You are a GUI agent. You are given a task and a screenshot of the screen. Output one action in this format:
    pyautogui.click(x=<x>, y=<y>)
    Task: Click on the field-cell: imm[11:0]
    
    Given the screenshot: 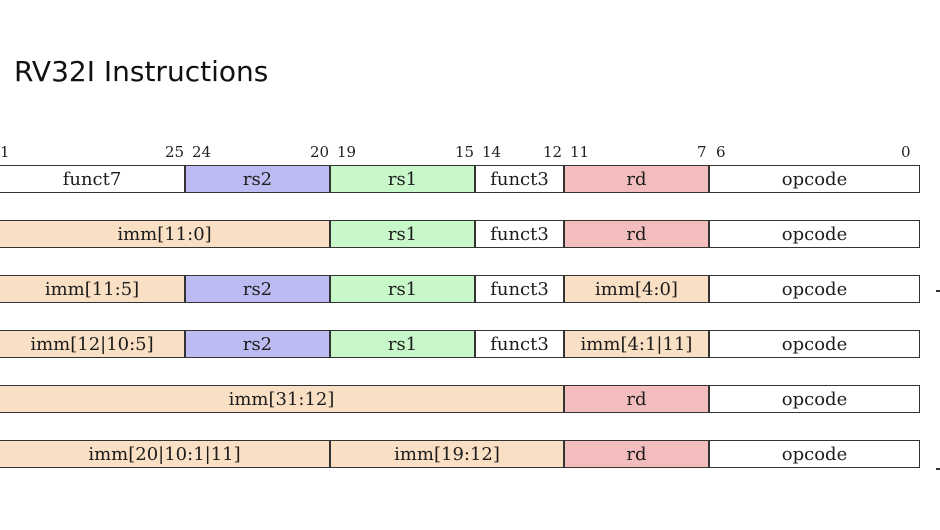 What is the action you would take?
    pyautogui.click(x=165, y=234)
    